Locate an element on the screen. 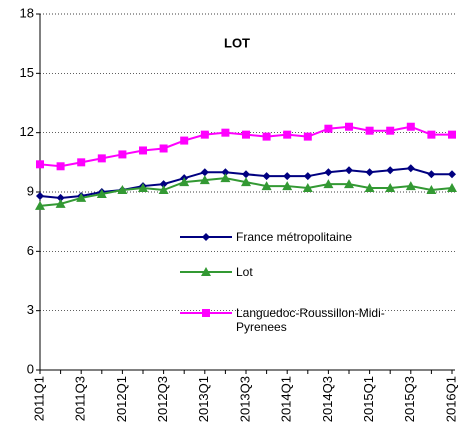 The width and height of the screenshot is (459, 439). y-tick-label: 6 is located at coordinates (30, 250).